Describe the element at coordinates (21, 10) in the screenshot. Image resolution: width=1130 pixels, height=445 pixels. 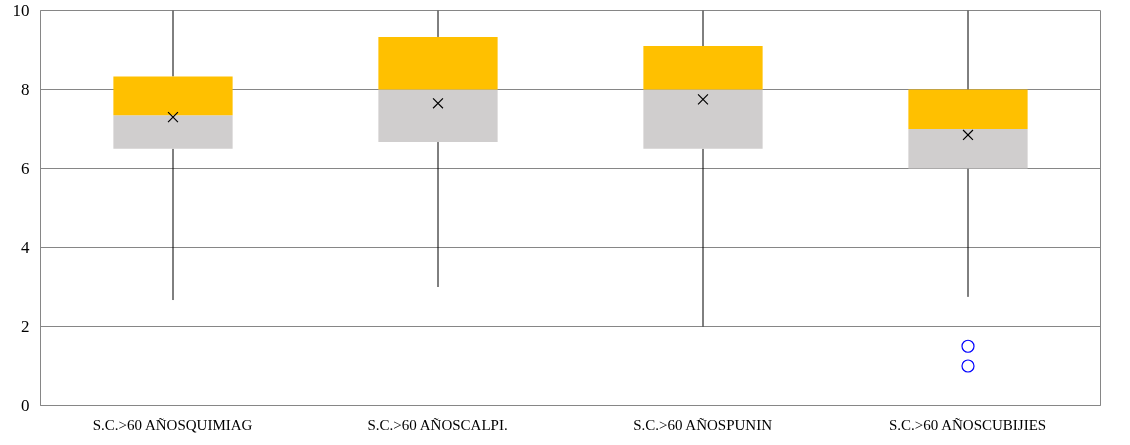
I see `y-tick-label: 10` at that location.